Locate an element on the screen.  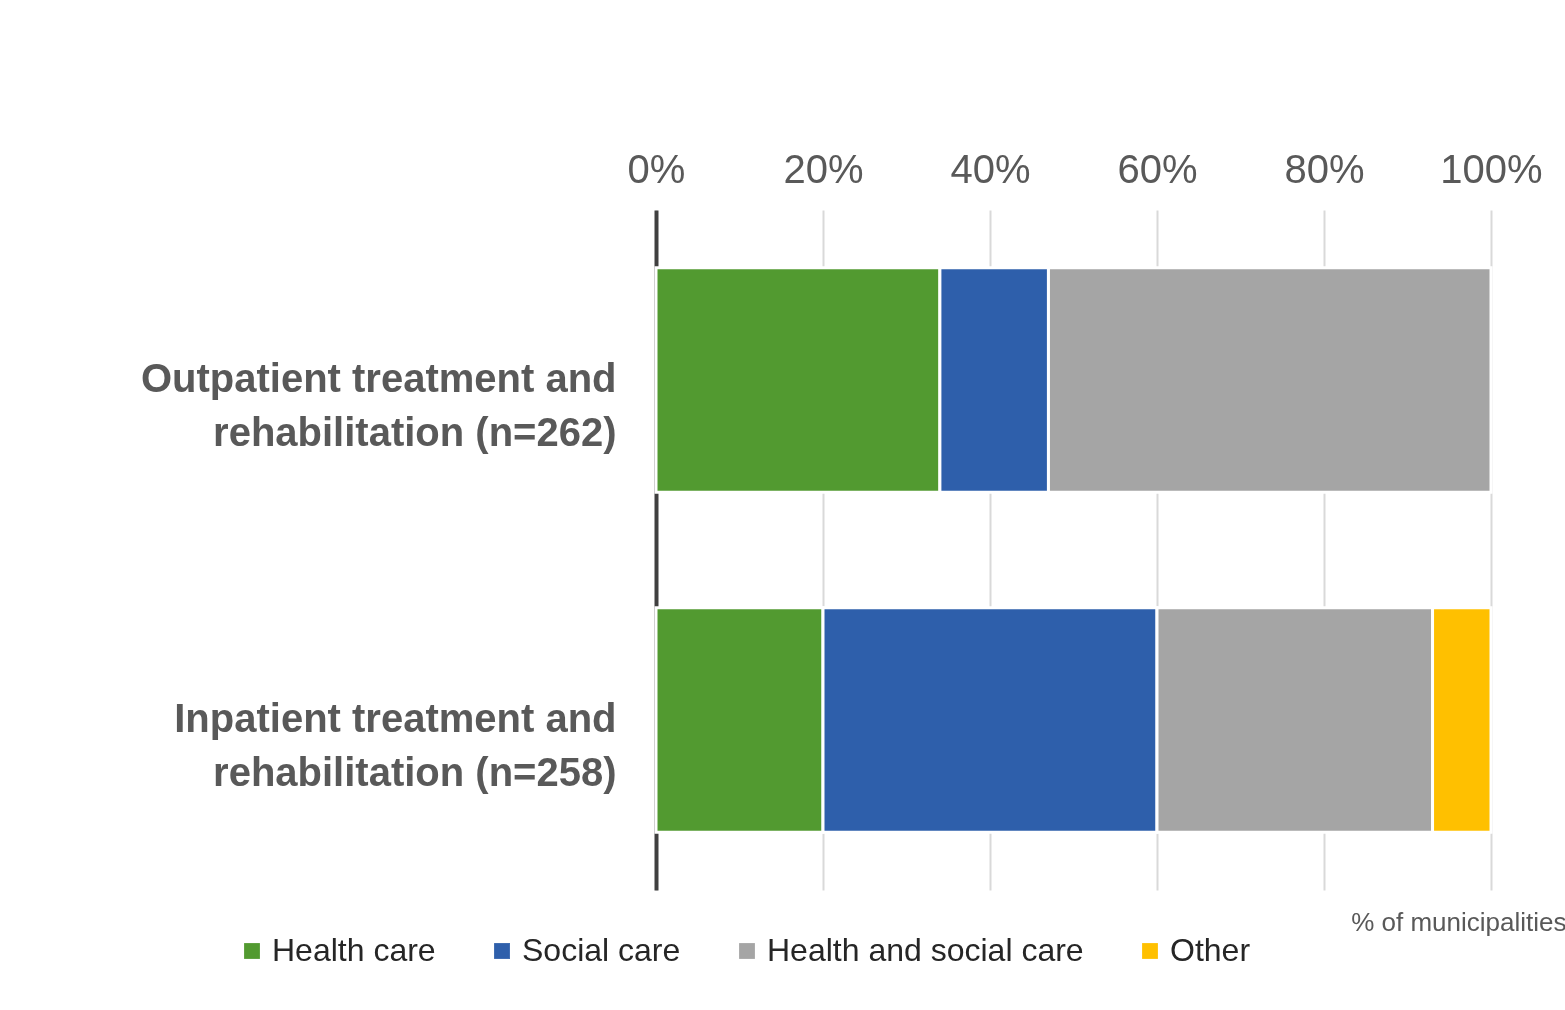
legend-label: Social care is located at coordinates (601, 950).